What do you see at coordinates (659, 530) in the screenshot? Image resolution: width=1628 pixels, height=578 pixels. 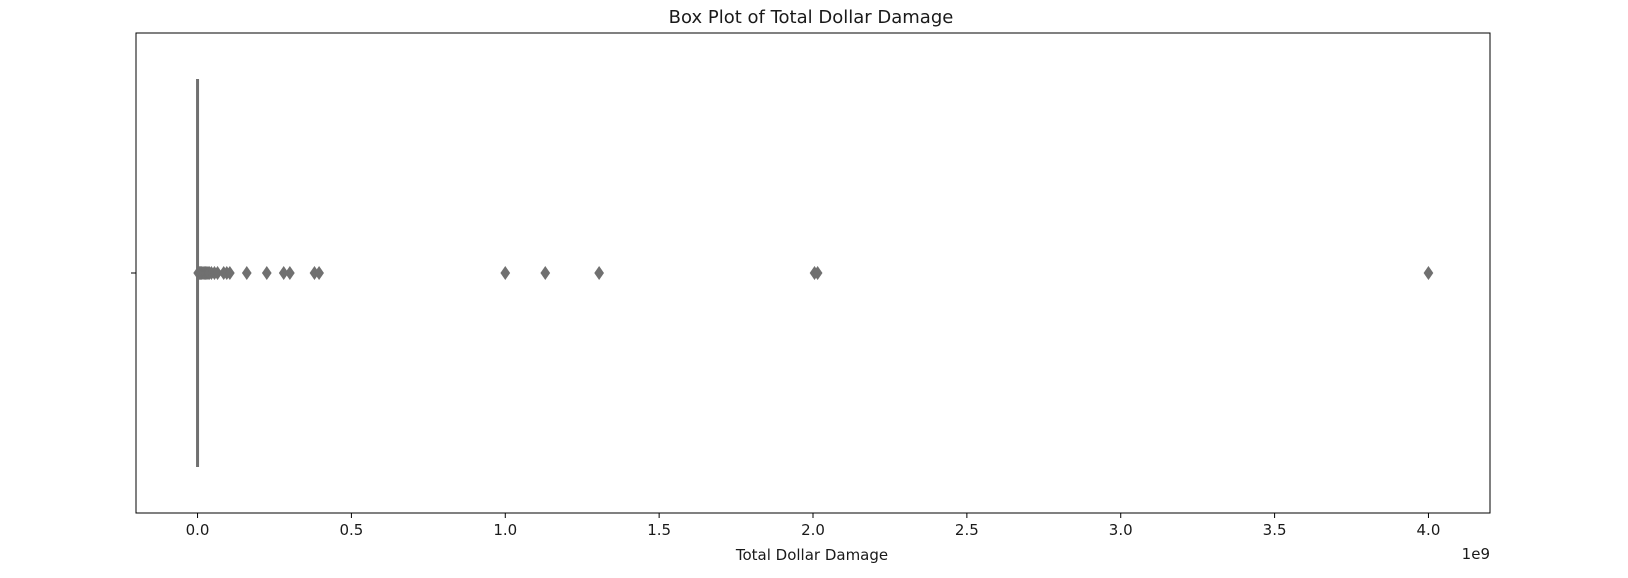 I see `x-tick-label: 1.5` at bounding box center [659, 530].